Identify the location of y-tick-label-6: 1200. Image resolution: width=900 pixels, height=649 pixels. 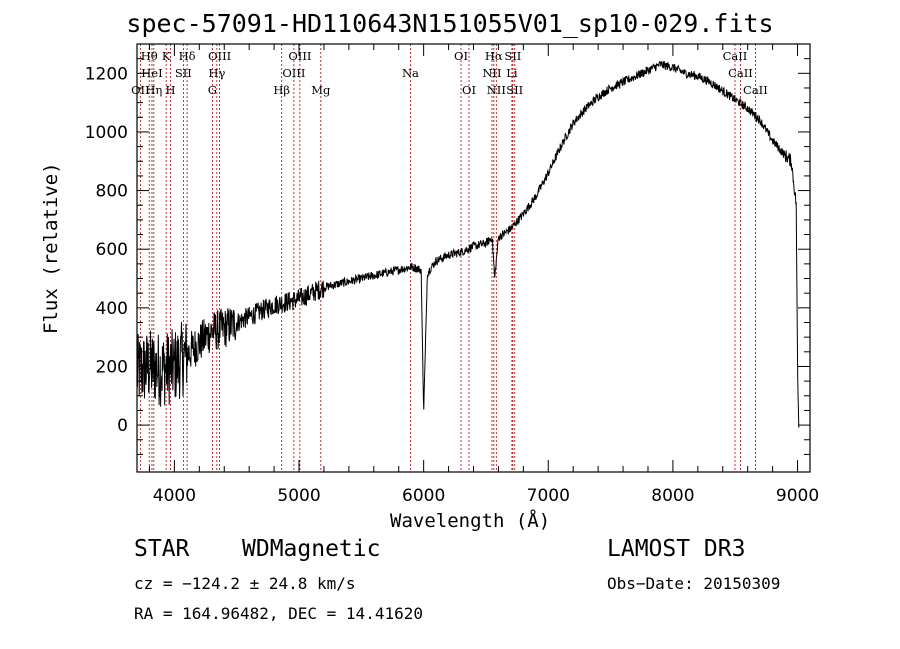
(106, 74).